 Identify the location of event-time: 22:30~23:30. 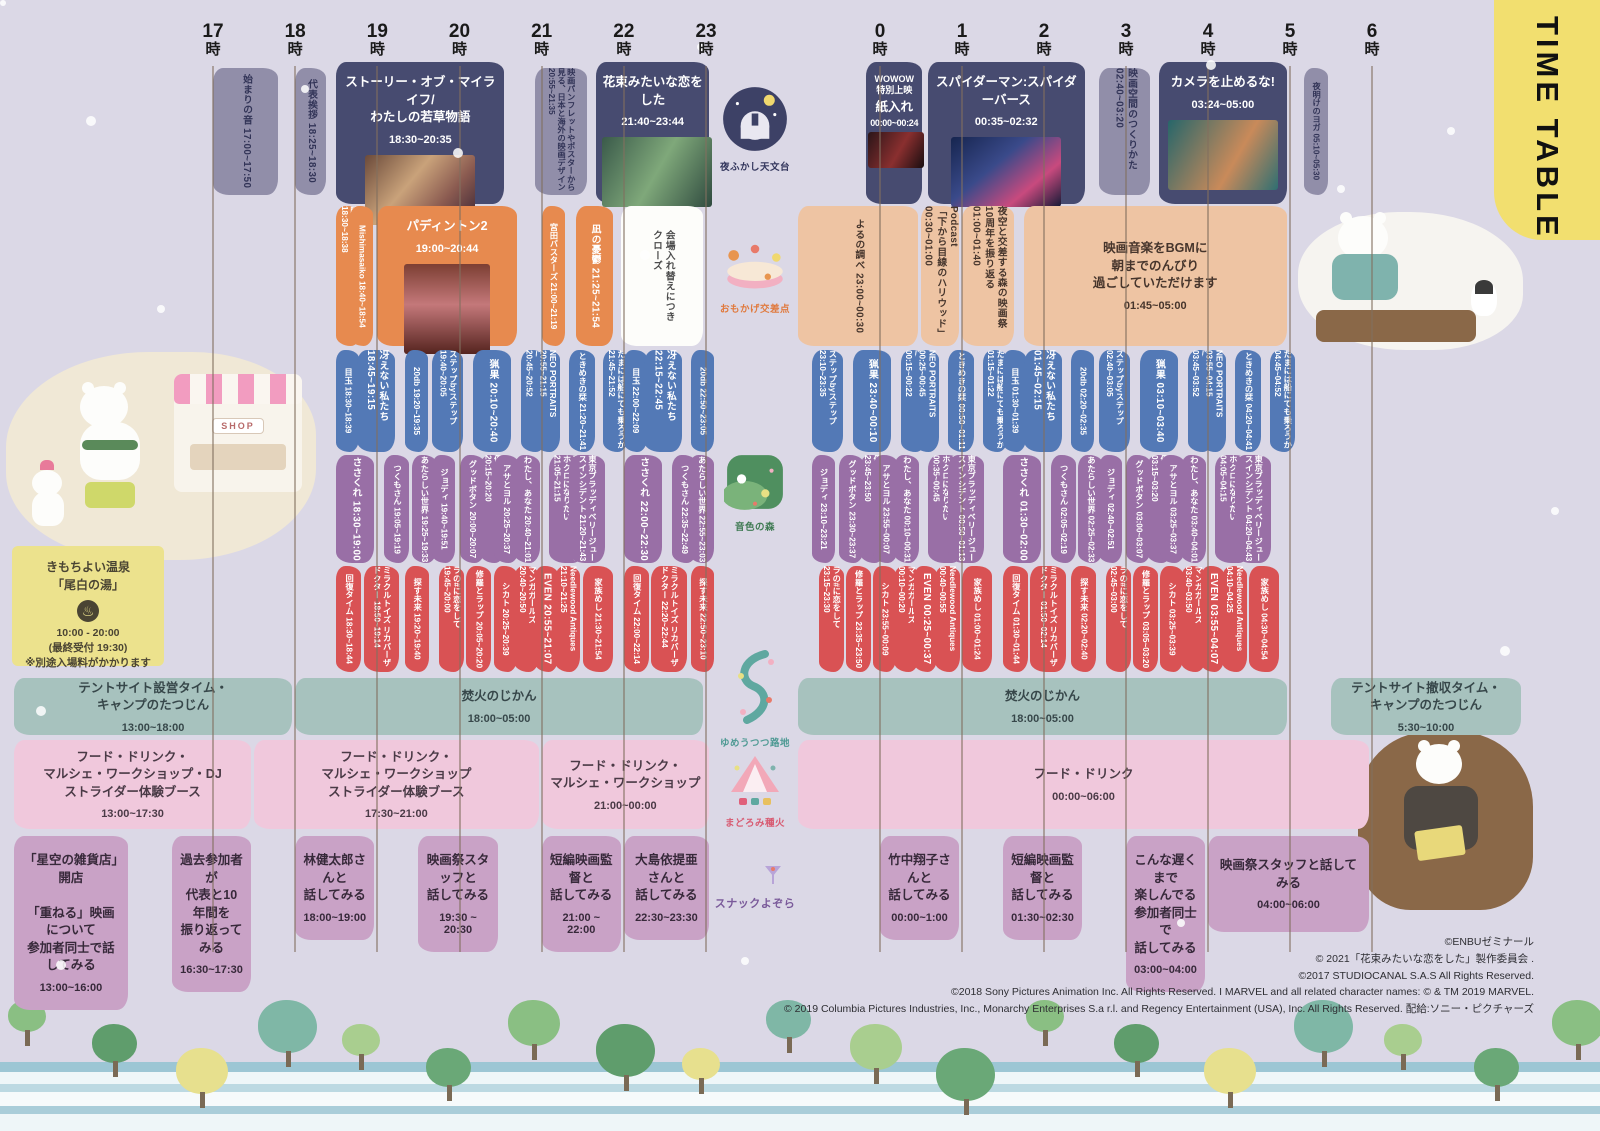
(666, 917).